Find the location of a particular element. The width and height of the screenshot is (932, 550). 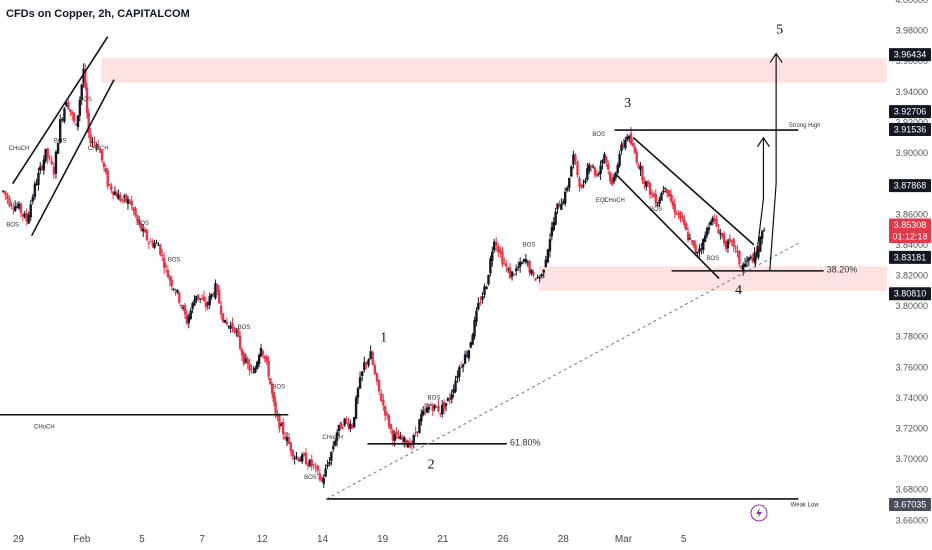

price-tag: 01:12:18 is located at coordinates (909, 236).